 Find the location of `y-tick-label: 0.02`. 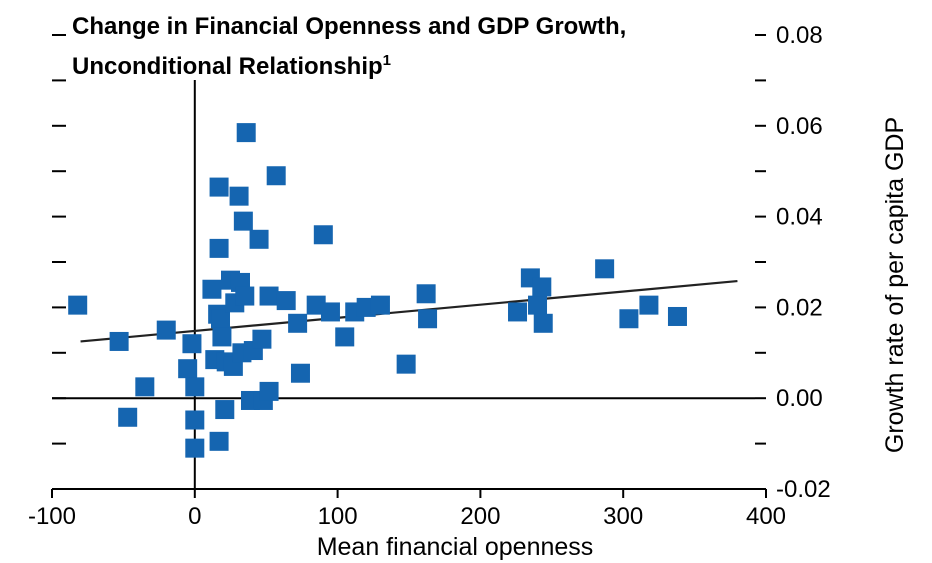

y-tick-label: 0.02 is located at coordinates (799, 307).